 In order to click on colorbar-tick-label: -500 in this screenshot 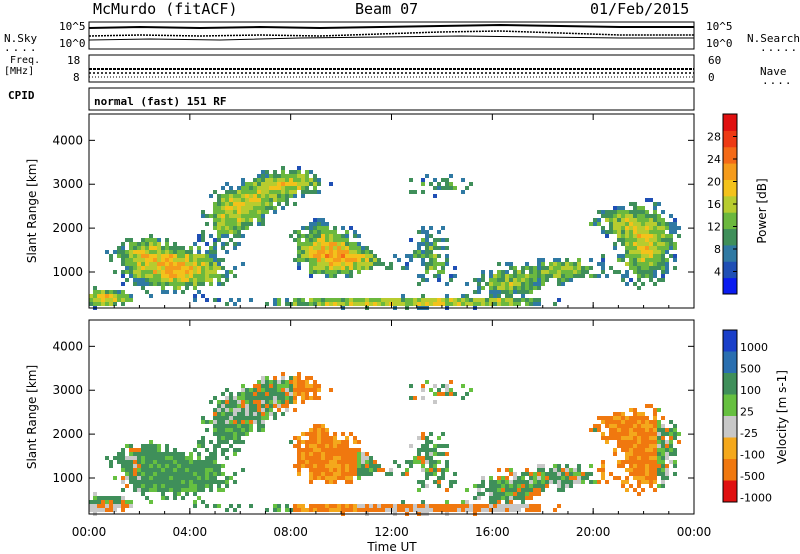, I will do `click(752, 476)`.